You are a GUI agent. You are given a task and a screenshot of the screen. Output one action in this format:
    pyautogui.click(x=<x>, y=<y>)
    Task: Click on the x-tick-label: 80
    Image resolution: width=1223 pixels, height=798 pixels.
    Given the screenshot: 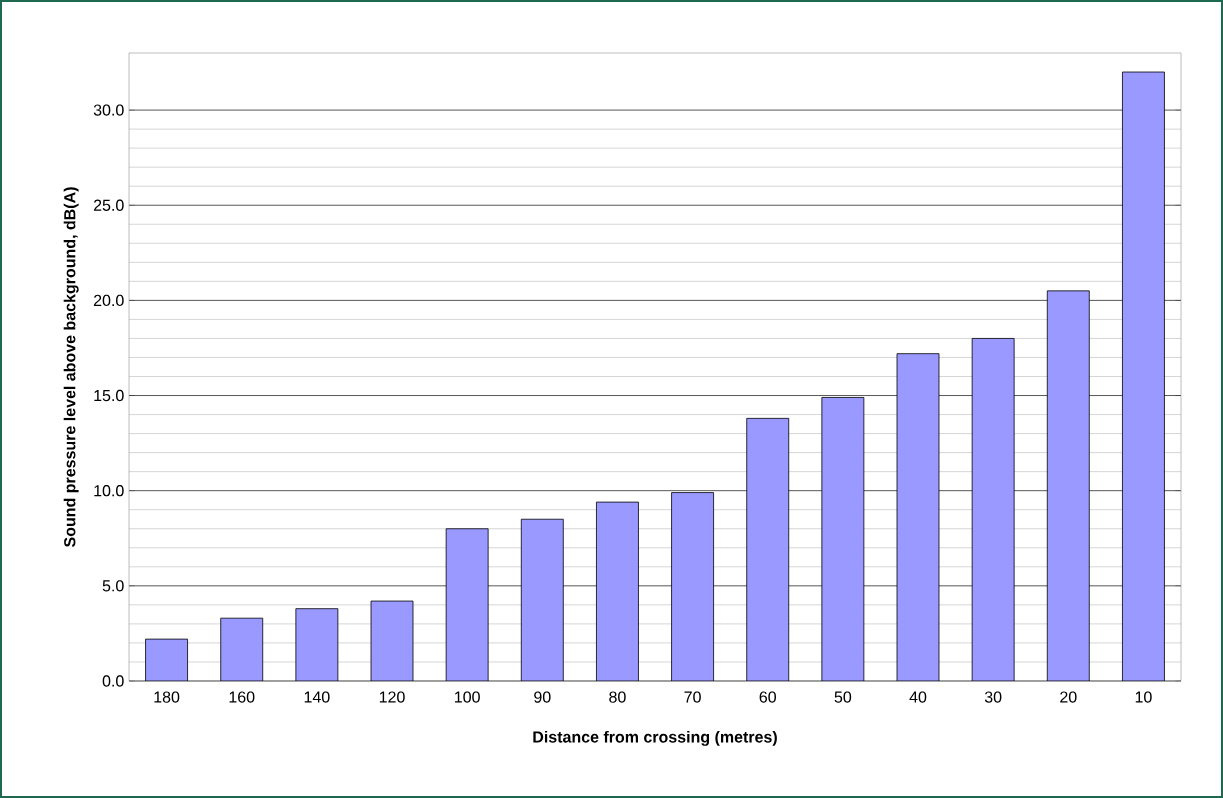 What is the action you would take?
    pyautogui.click(x=617, y=697)
    